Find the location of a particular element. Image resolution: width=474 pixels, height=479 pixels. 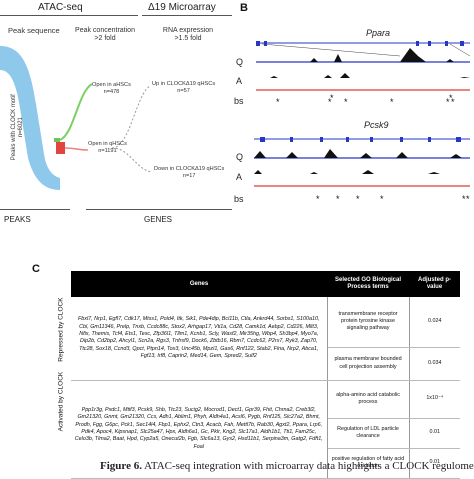

ahsc-node is located at coordinates (57, 140).